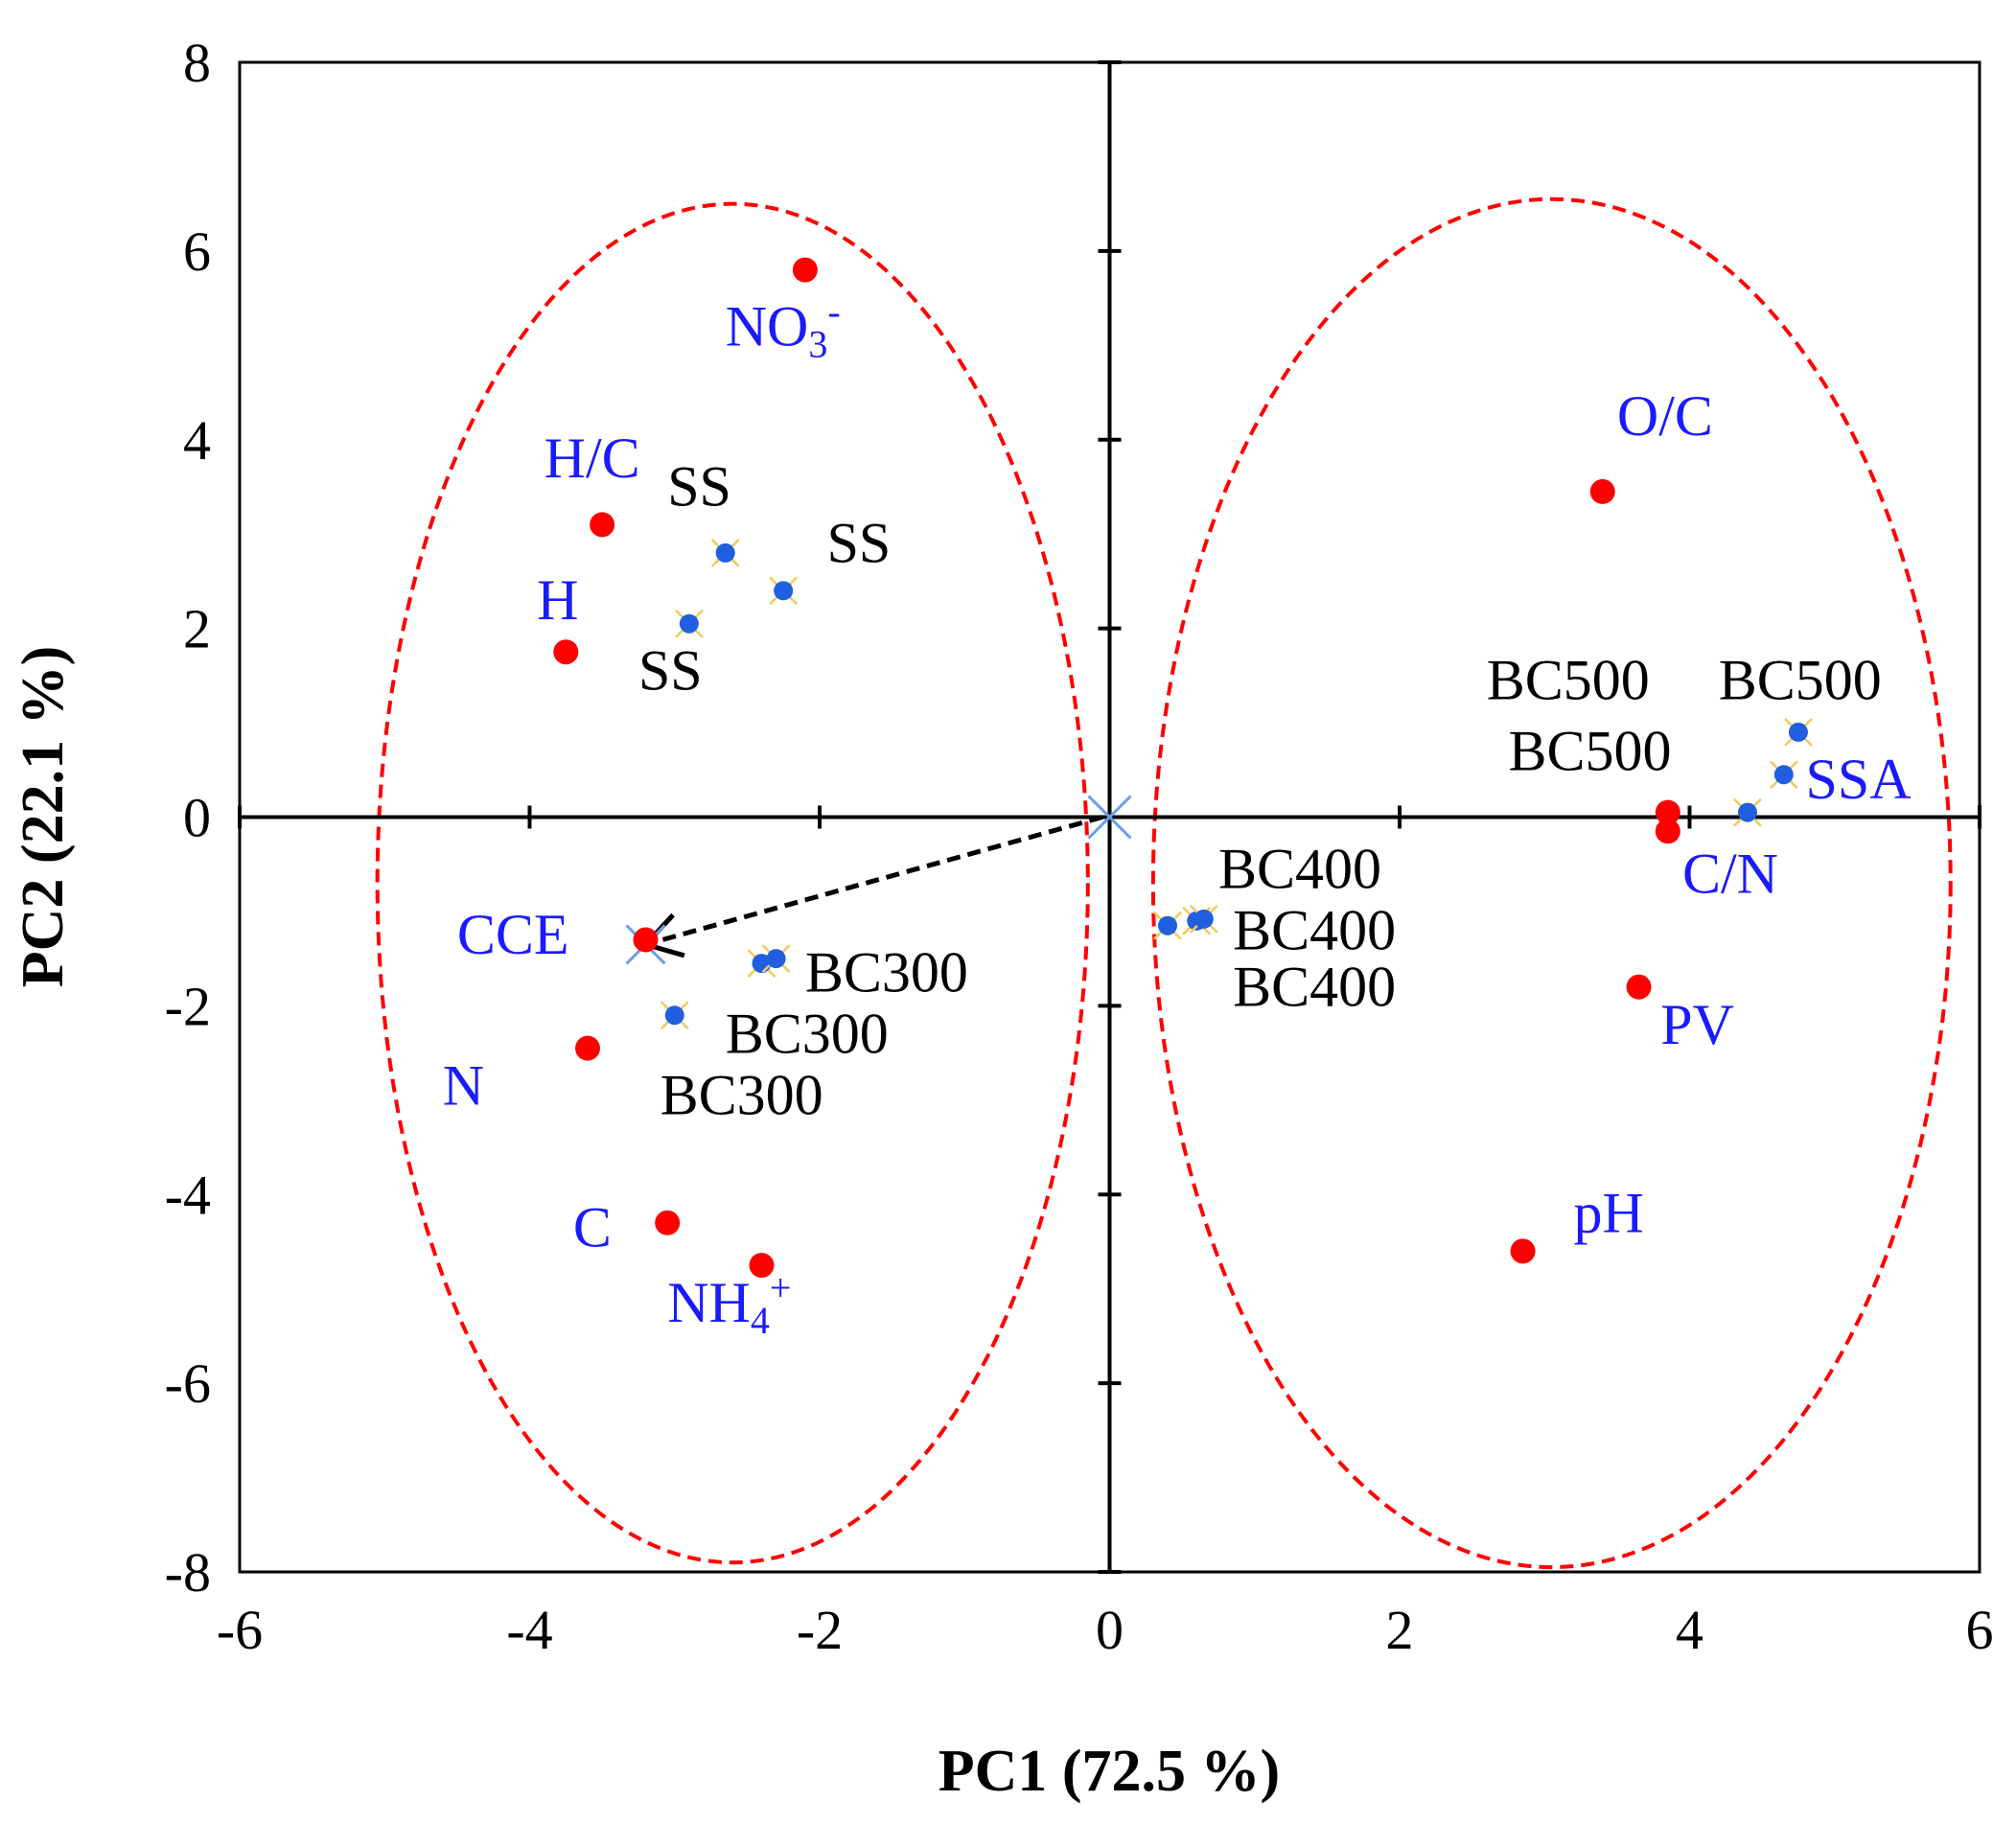  Describe the element at coordinates (197, 63) in the screenshot. I see `y-tick-label: 8` at that location.